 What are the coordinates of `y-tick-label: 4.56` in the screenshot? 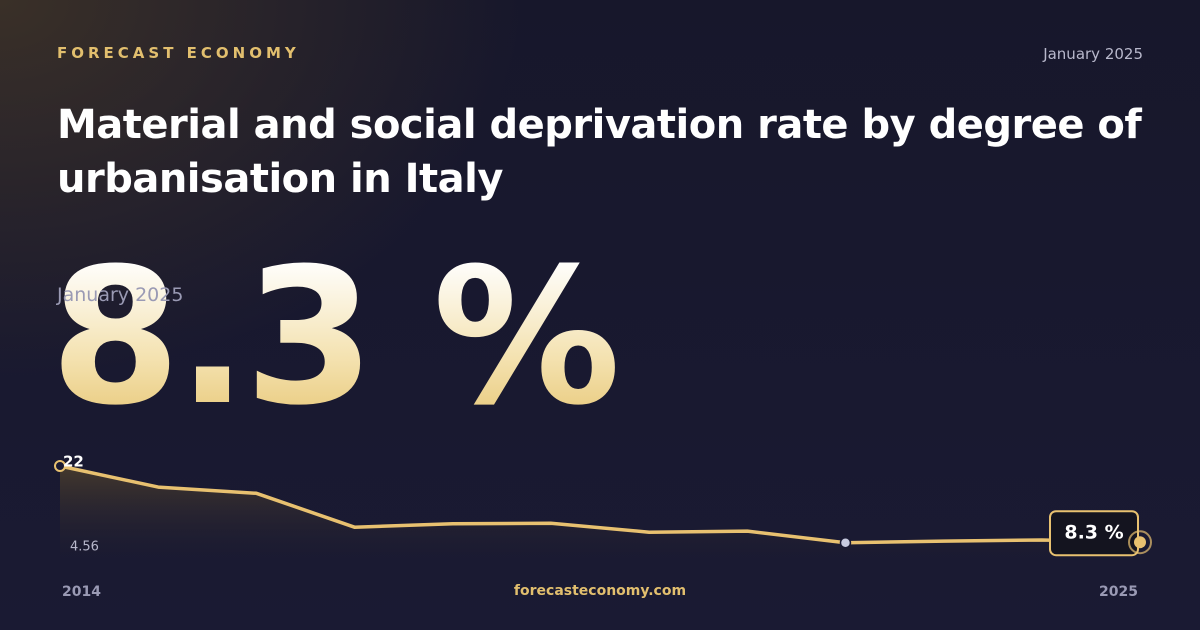 It's located at (84, 547).